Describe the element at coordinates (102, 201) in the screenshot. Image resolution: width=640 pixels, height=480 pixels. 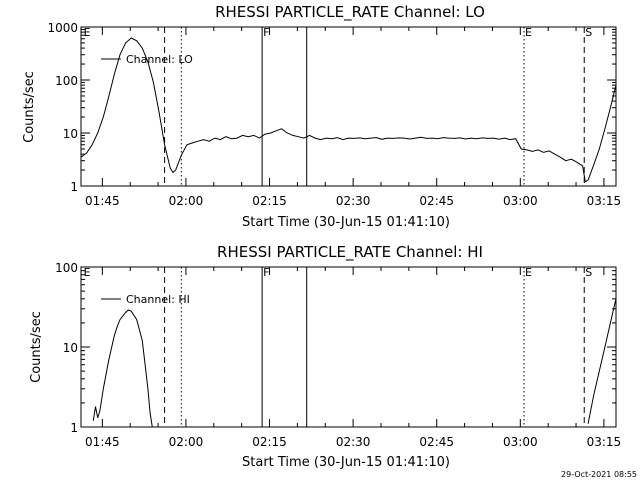
I see `lo-x-tick-label: 01:45` at that location.